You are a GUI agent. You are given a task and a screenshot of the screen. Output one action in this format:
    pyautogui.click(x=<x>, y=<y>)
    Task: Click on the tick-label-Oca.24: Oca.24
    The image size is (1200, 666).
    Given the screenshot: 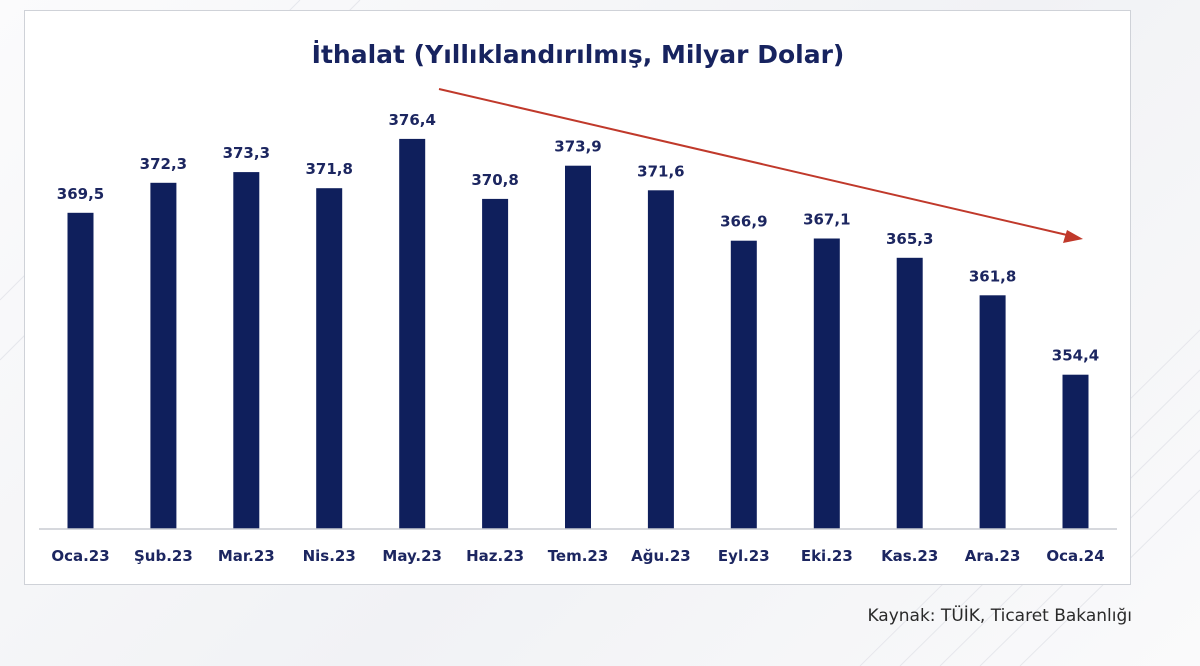 What is the action you would take?
    pyautogui.click(x=1075, y=556)
    